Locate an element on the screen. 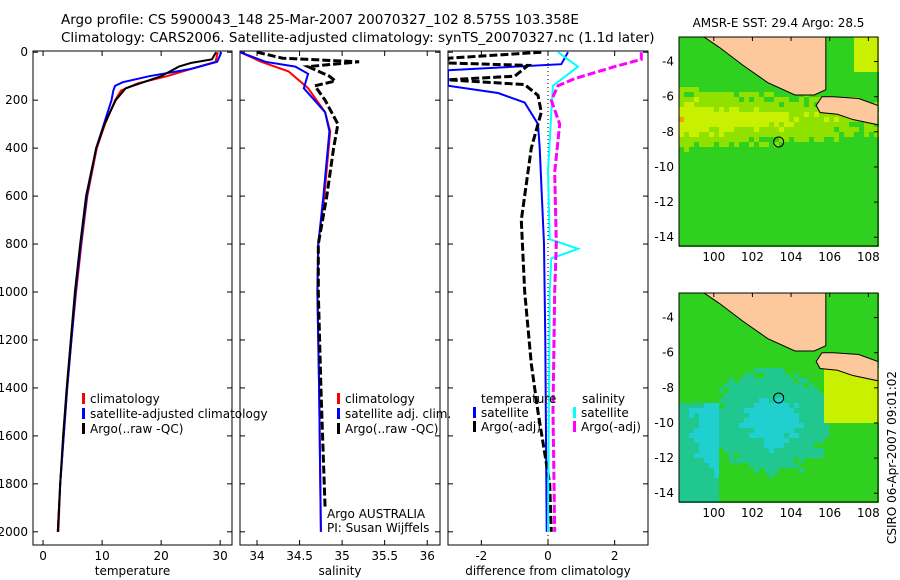 This screenshot has height=580, width=900. legend-item: satellite is located at coordinates (505, 413).